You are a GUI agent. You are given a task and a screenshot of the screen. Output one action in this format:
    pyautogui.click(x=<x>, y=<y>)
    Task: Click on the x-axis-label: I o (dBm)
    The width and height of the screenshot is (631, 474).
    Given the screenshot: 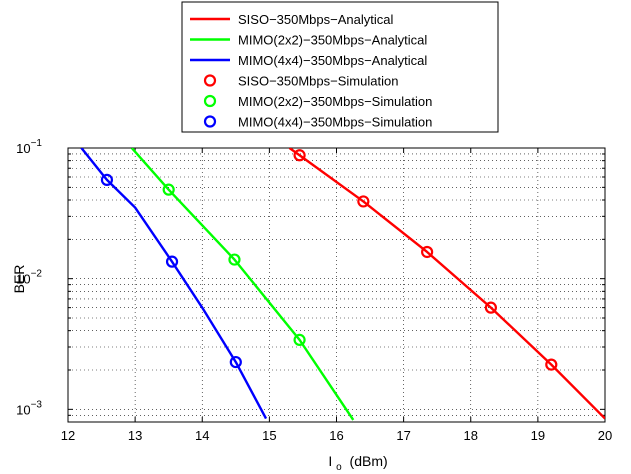 What is the action you would take?
    pyautogui.click(x=357, y=463)
    